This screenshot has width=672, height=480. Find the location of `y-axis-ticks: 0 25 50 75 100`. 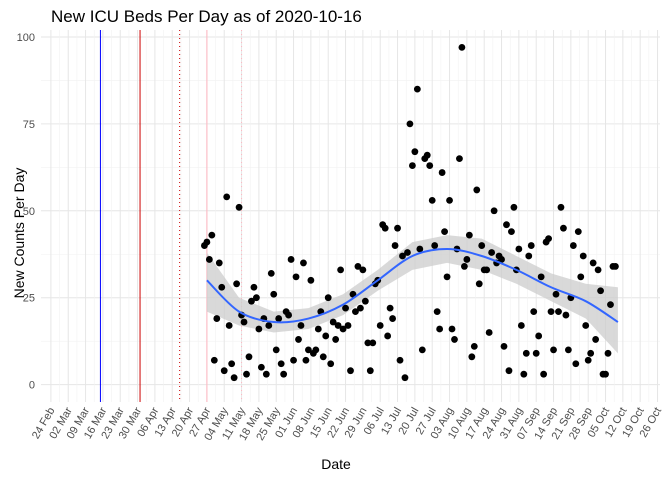

y-axis-ticks: 0 25 50 75 100 is located at coordinates (26, 212).